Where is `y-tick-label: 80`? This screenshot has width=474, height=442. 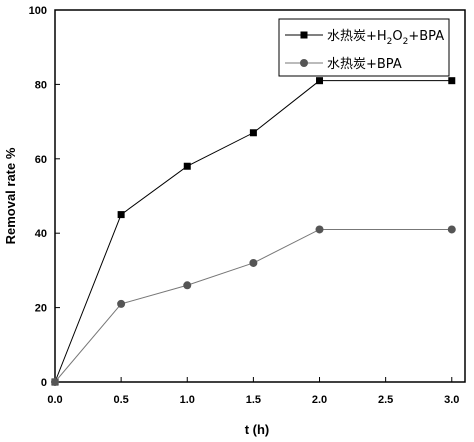 y-tick-label: 80 is located at coordinates (41, 85).